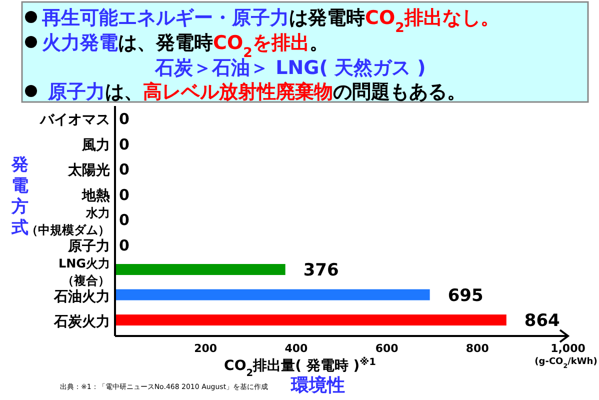  I want to click on x-tick-label: 800, so click(478, 348).